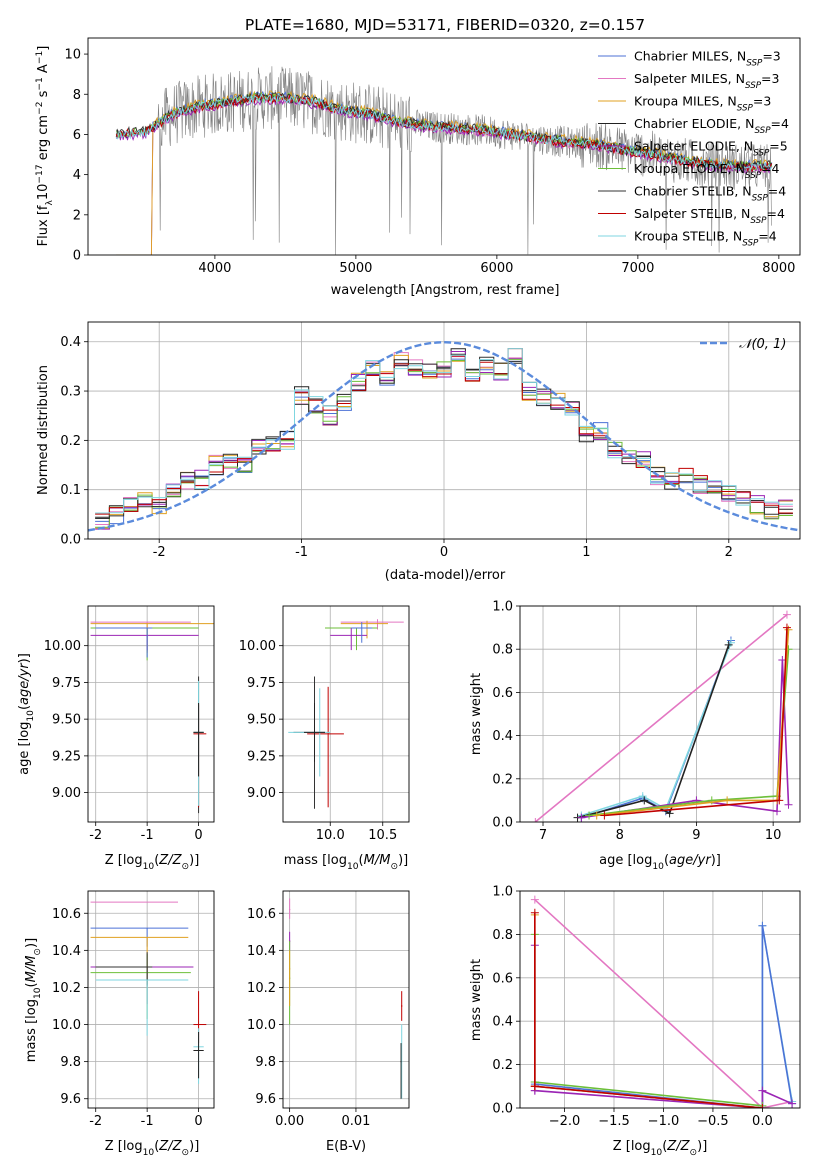 Image resolution: width=819 pixels, height=1170 pixels. I want to click on y-axis-label: mass [log10(M/M⊙)], so click(33, 1000).